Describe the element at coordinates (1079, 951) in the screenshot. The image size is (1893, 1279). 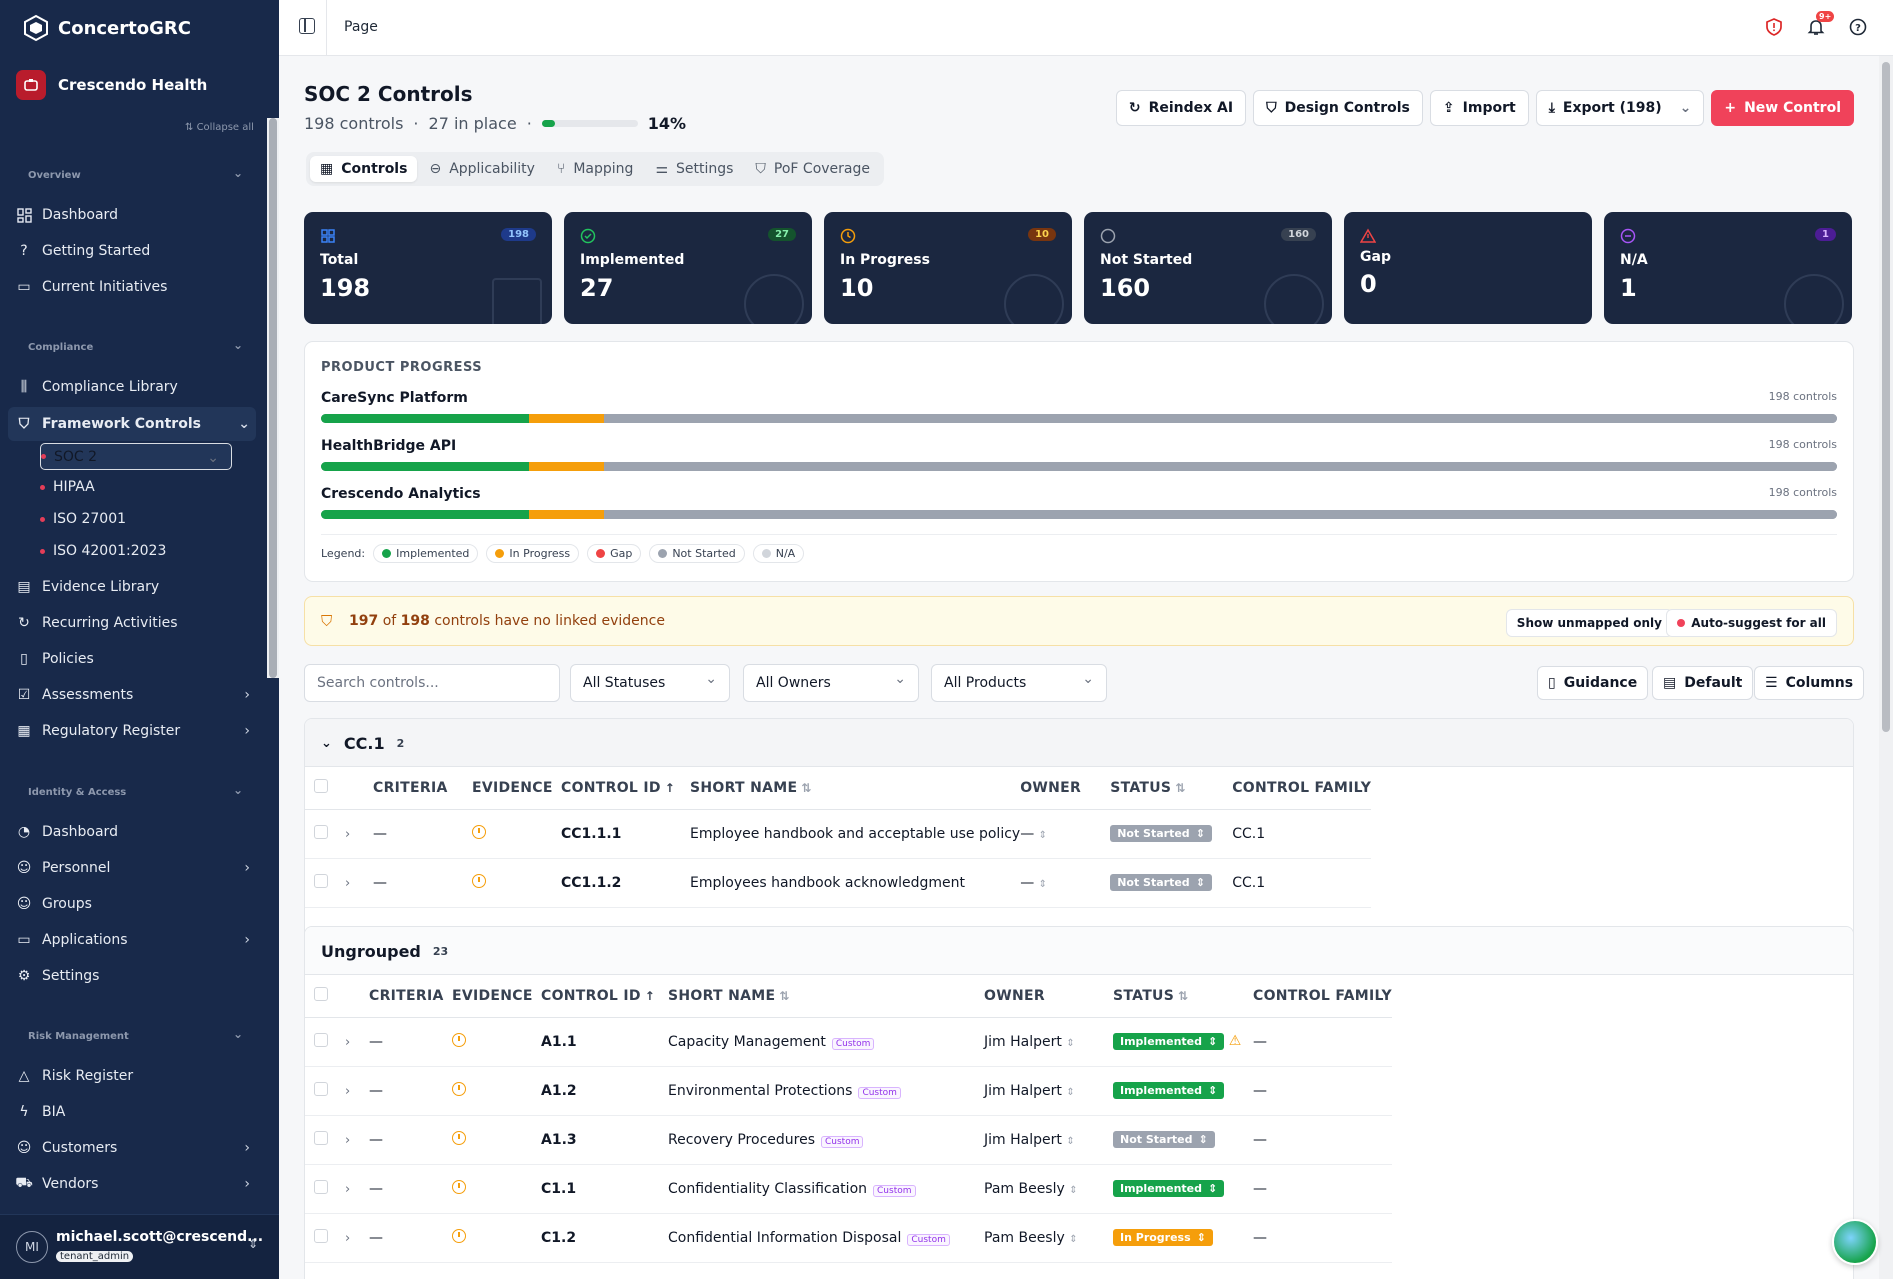
I see `group-header: Ungrouped 23` at that location.